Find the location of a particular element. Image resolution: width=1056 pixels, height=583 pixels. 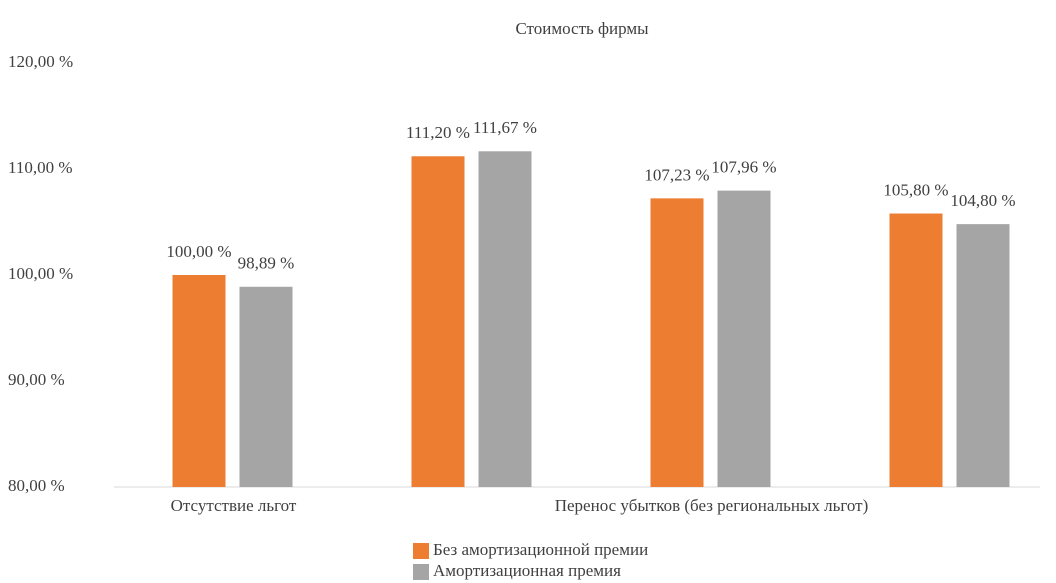

y-tick-label: 120,00 % is located at coordinates (40, 61).